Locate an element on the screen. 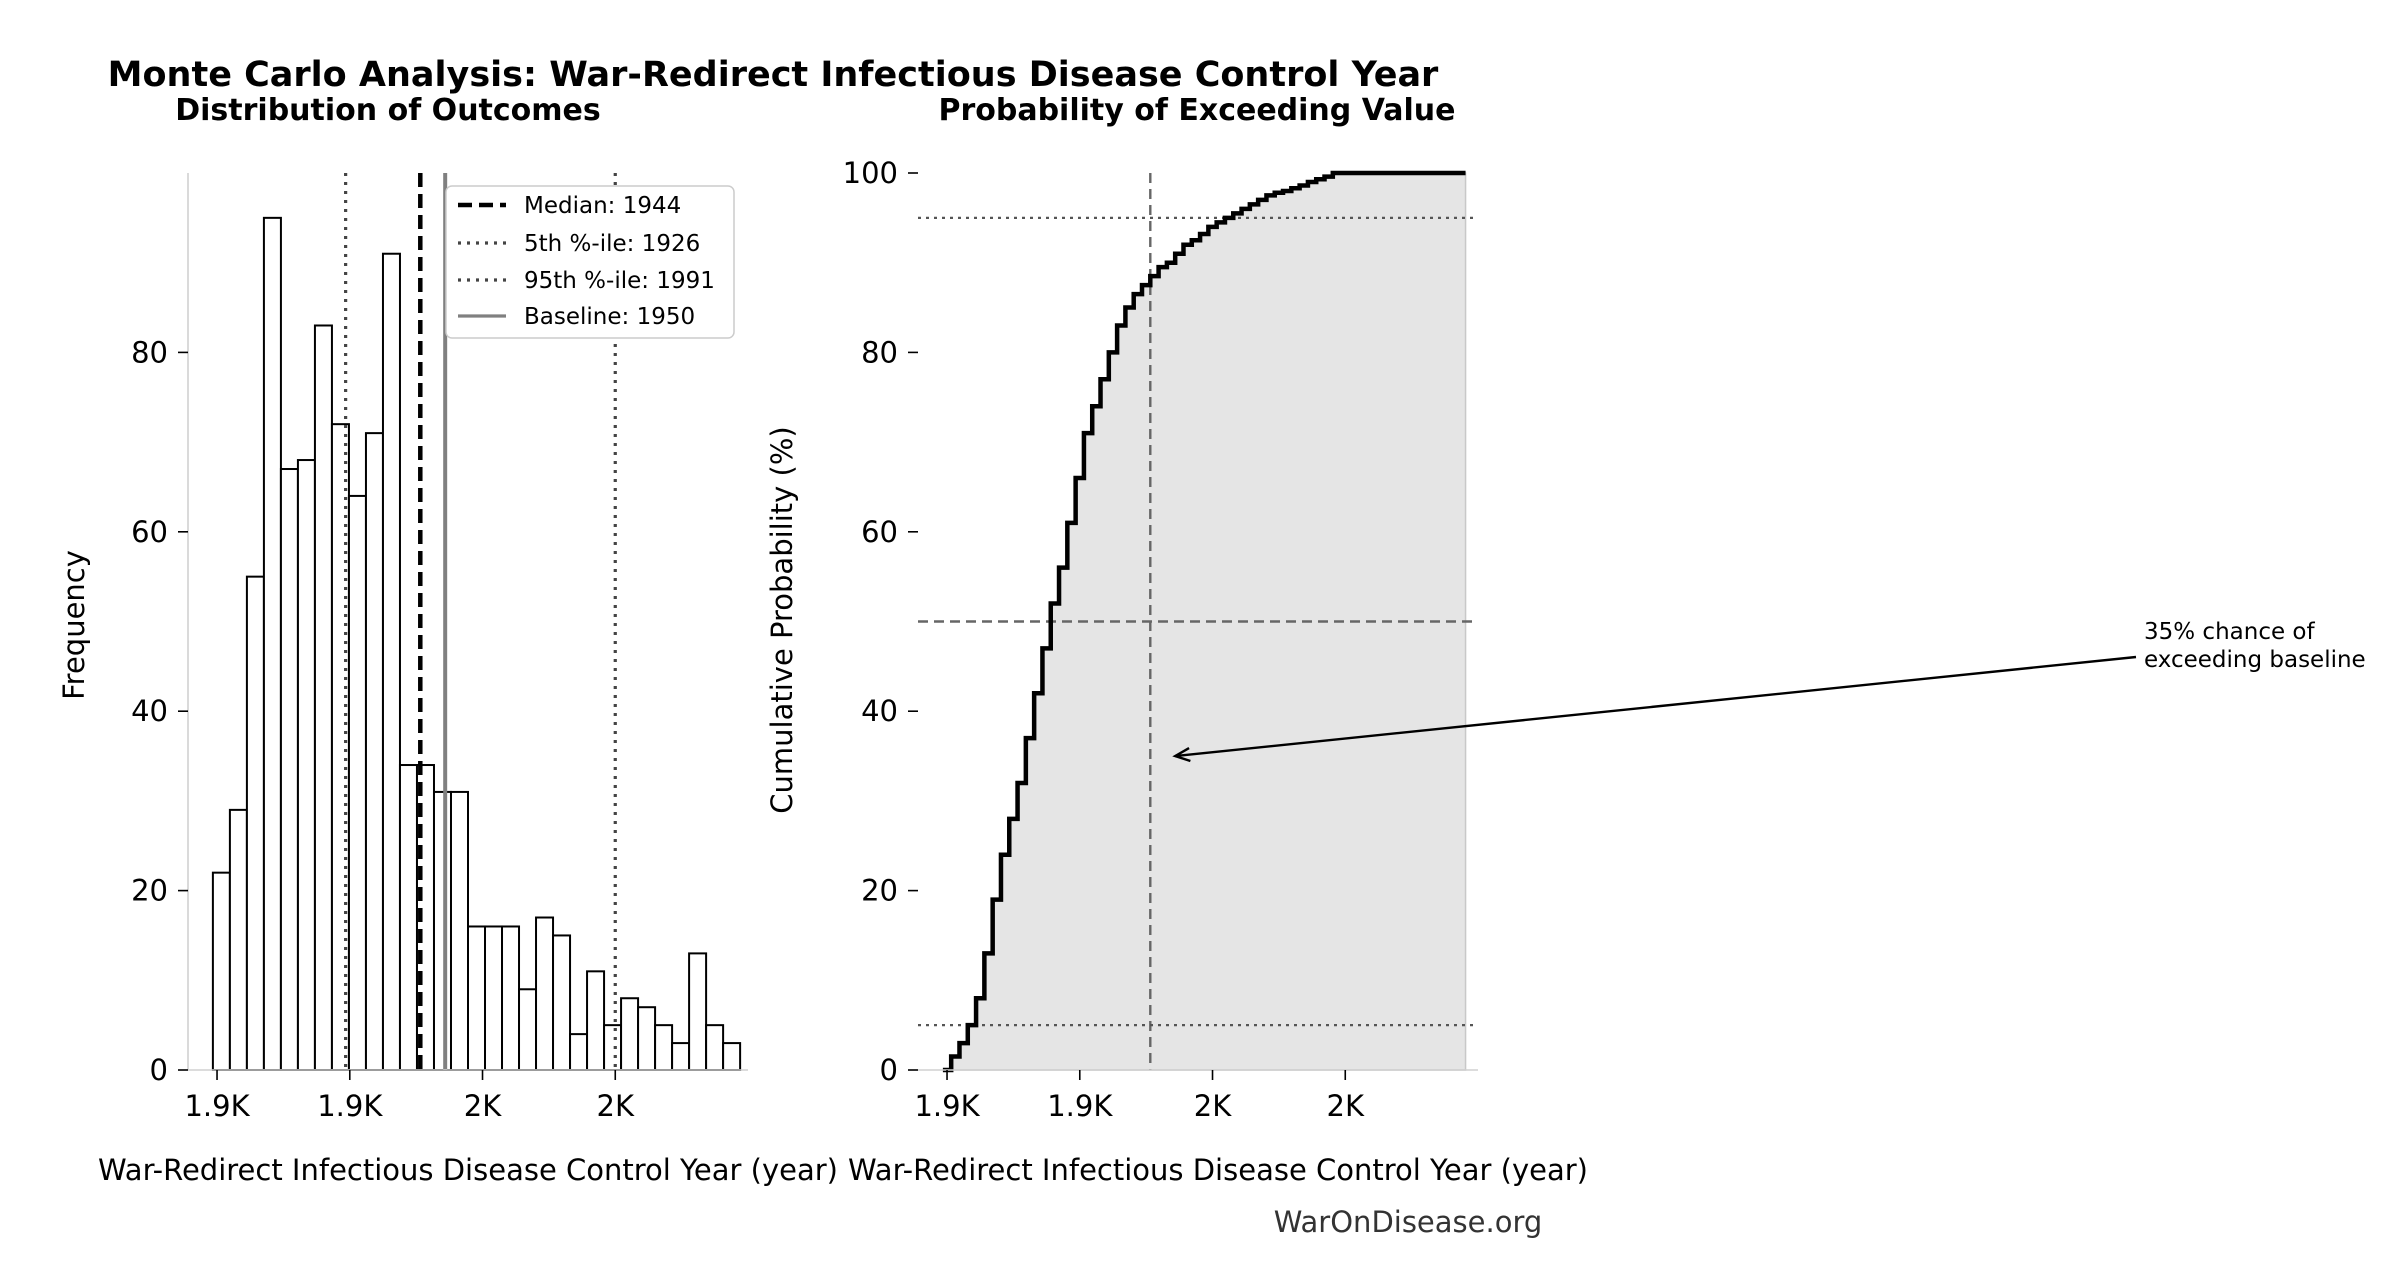  annotation-line-2: exceeding baseline is located at coordinates (2255, 660).